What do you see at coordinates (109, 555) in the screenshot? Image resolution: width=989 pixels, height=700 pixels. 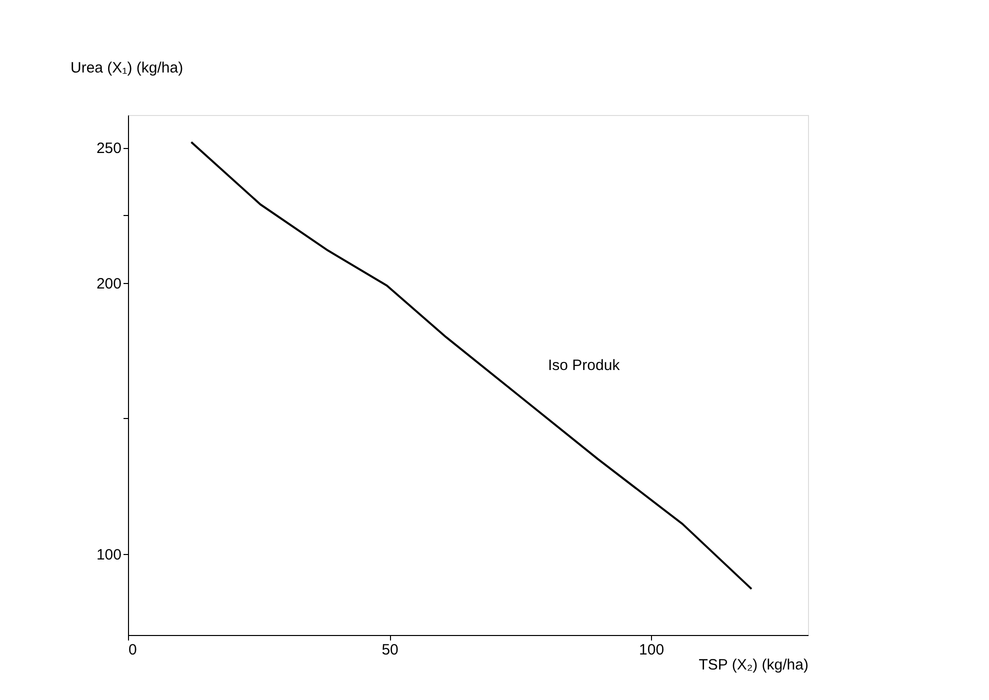 I see `y-tick-label: 100` at bounding box center [109, 555].